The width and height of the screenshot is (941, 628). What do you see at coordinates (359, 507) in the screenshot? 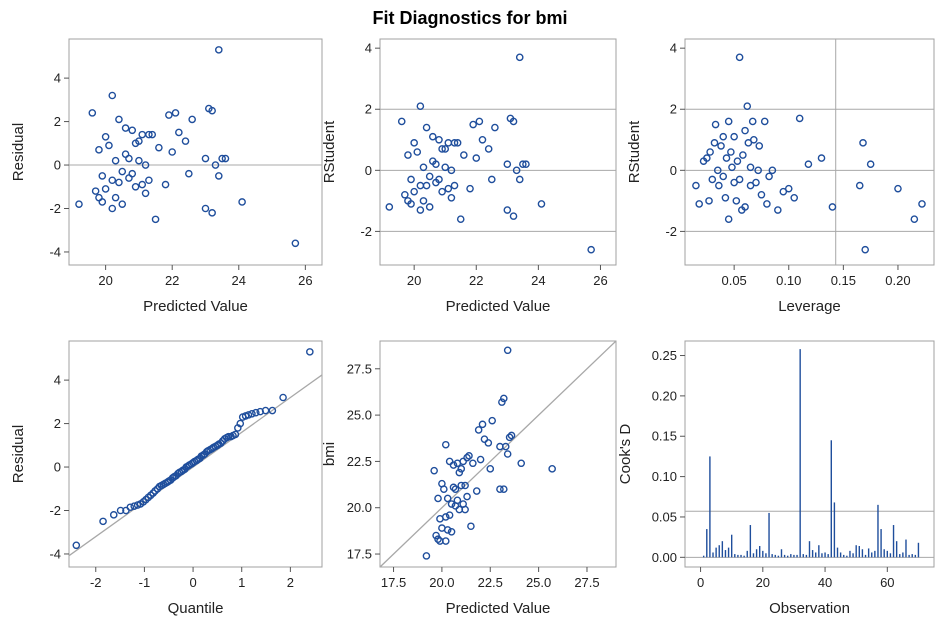
I see `panel-5-ytick-label-1: 20.0` at bounding box center [359, 507].